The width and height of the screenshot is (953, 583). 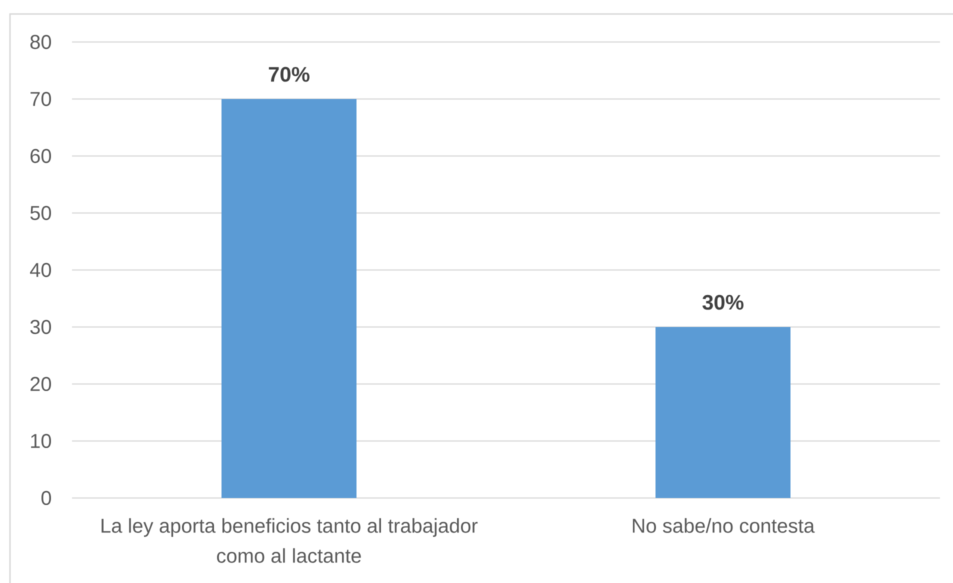 What do you see at coordinates (723, 525) in the screenshot?
I see `x-tick-label: No sabe/no contesta` at bounding box center [723, 525].